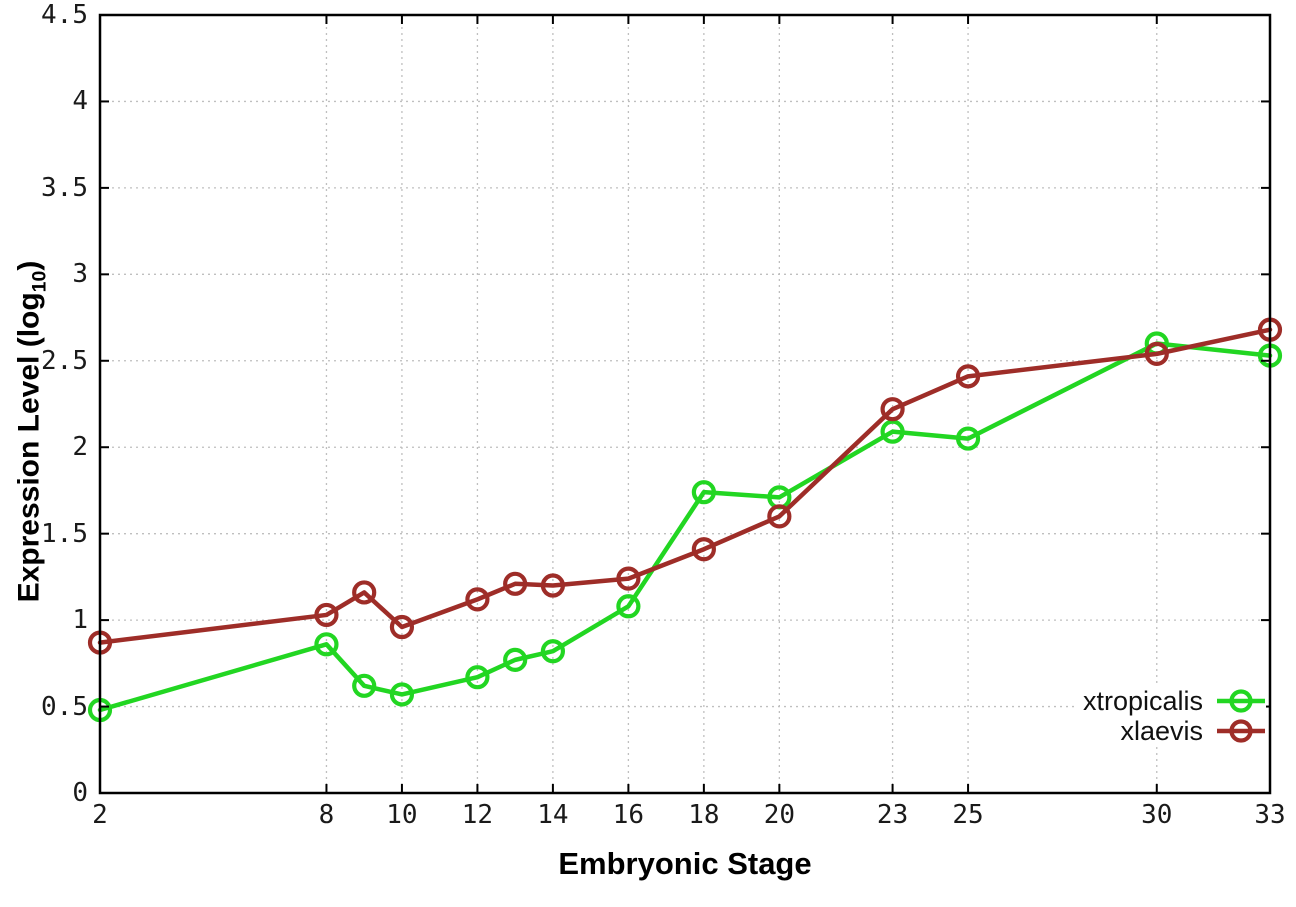 This screenshot has width=1296, height=907. What do you see at coordinates (80, 620) in the screenshot?
I see `y-tick-label: 1` at bounding box center [80, 620].